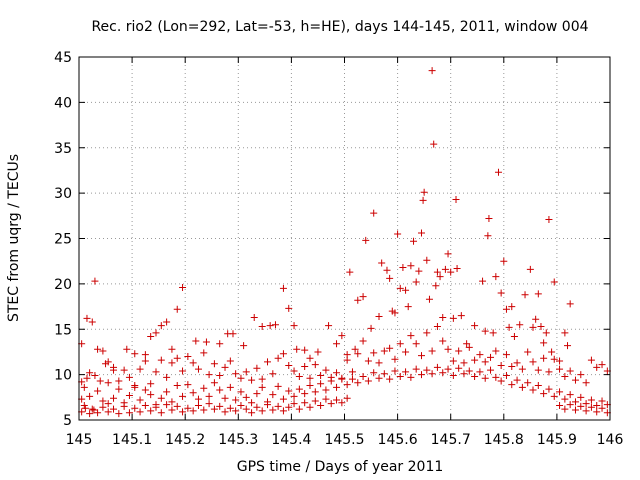  What do you see at coordinates (14, 238) in the screenshot?
I see `y-axis-label: STEC from uqrg / TECUs` at bounding box center [14, 238].